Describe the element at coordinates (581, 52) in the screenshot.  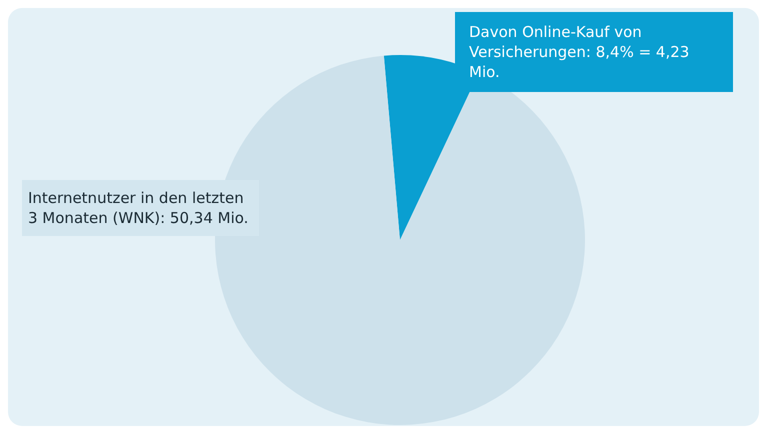
I see `slice-label: Davon Online-Kauf von Versicherungen: 8,4% = 4,23 Mio.` at that location.